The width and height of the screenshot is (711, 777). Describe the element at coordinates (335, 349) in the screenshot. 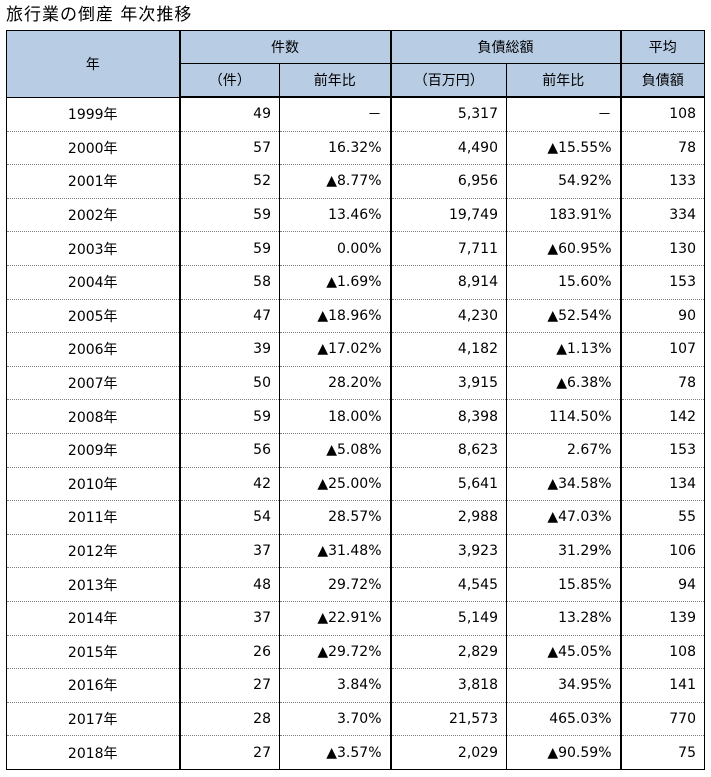

I see `cell-count-change: ▲17.02%` at that location.